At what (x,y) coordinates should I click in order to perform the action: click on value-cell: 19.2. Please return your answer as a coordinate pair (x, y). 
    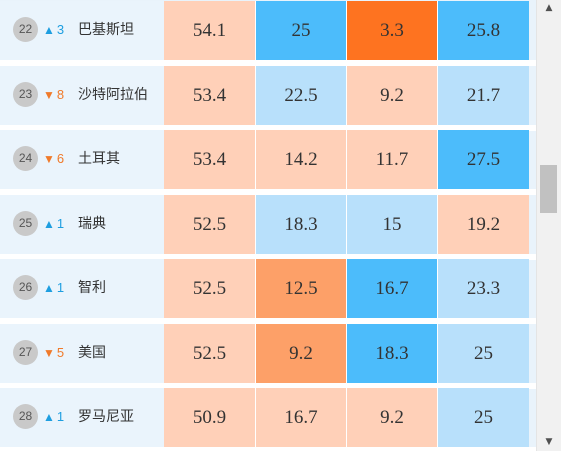
    Looking at the image, I should click on (483, 224).